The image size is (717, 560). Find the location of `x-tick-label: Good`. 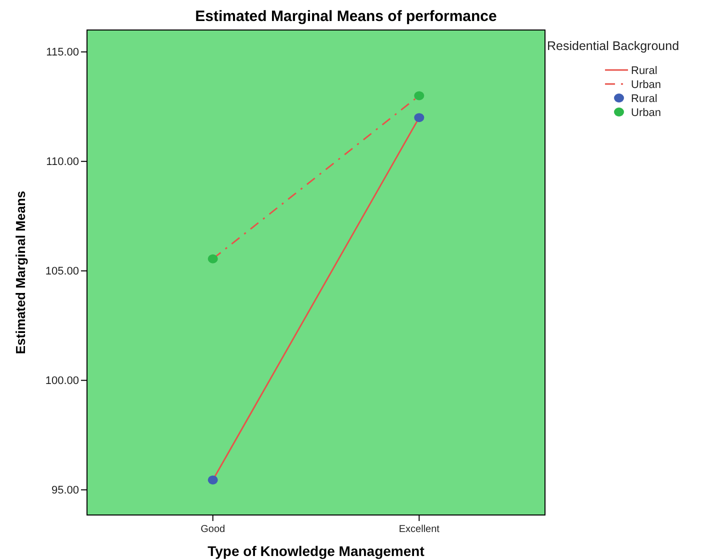

x-tick-label: Good is located at coordinates (213, 529).